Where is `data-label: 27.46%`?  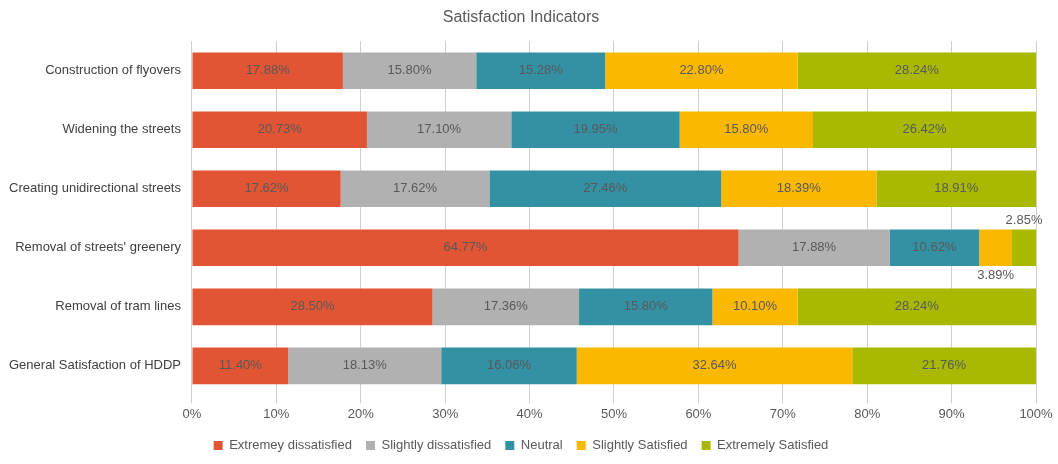 data-label: 27.46% is located at coordinates (605, 188).